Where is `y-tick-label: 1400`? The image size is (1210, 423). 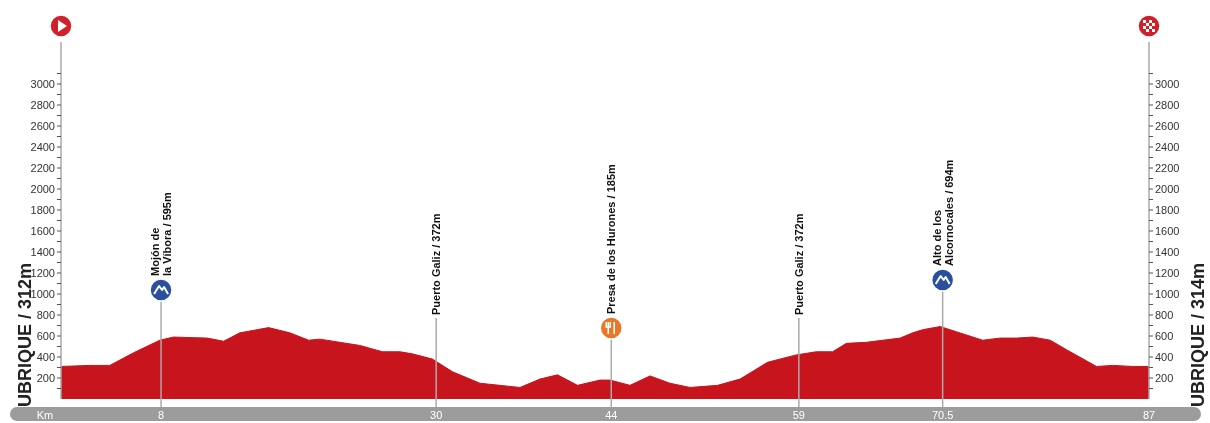 y-tick-label: 1400 is located at coordinates (42, 251).